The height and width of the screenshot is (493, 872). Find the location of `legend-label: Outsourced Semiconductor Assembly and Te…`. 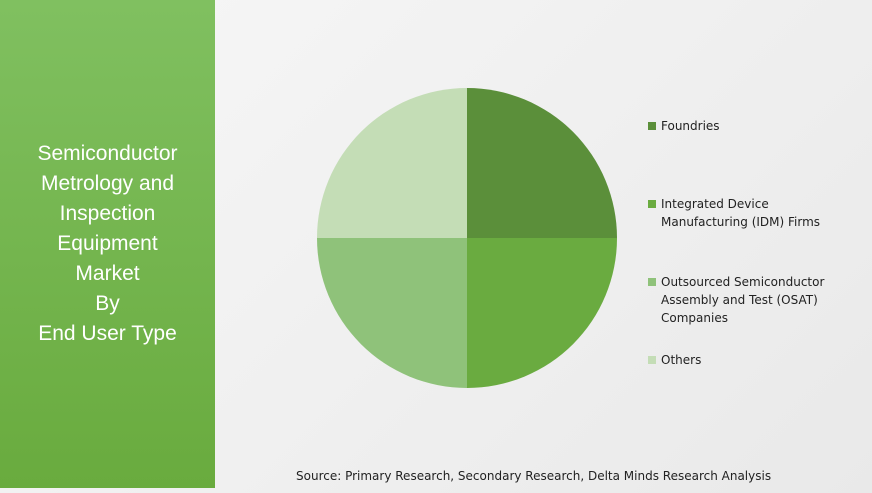

legend-label: Outsourced Semiconductor Assembly and Te… is located at coordinates (743, 300).